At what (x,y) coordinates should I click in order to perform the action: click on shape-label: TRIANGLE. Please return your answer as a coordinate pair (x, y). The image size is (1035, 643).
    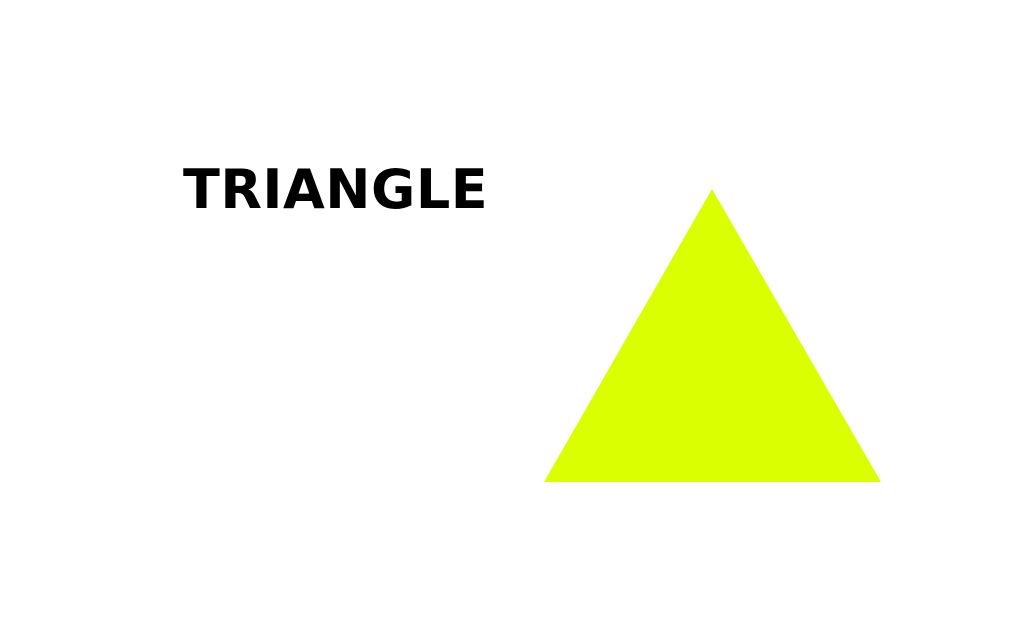
    Looking at the image, I should click on (336, 189).